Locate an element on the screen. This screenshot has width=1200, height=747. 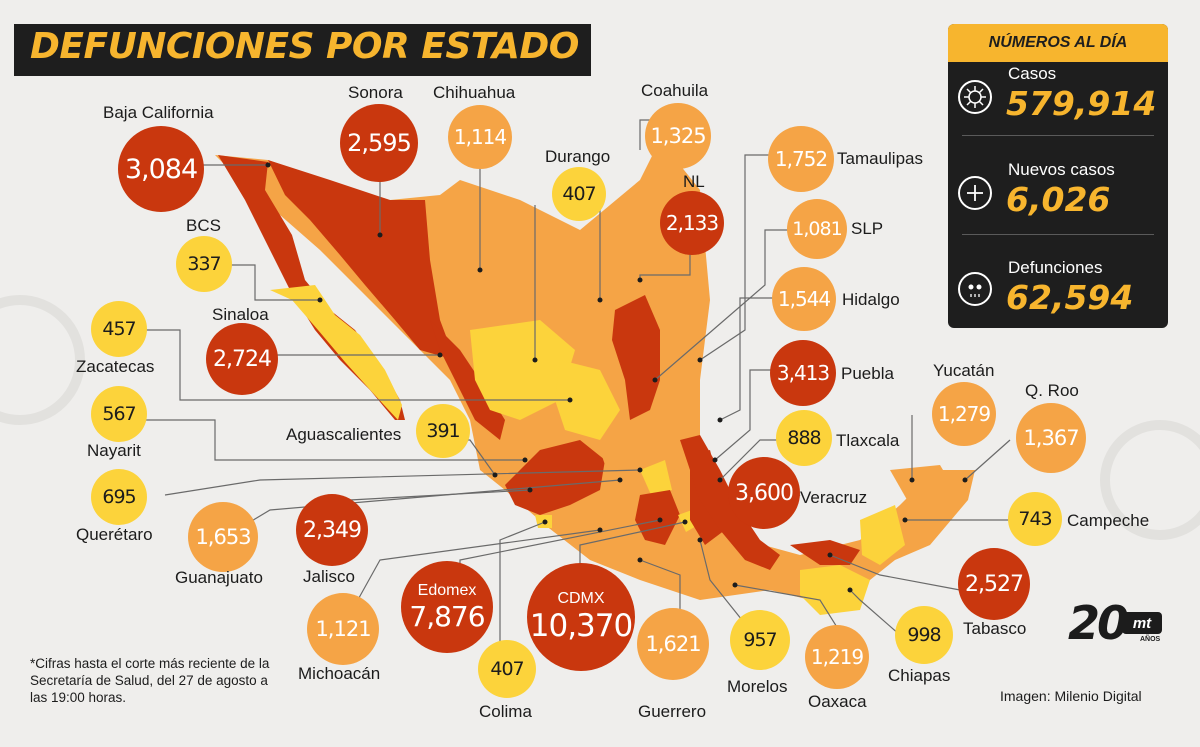
plus-circle-icon is located at coordinates (975, 193).